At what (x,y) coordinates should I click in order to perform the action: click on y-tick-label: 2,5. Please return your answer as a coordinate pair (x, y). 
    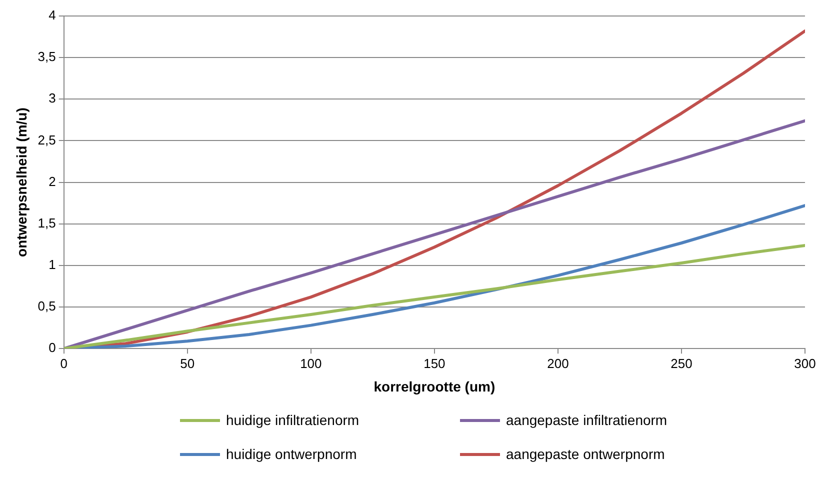
    Looking at the image, I should click on (47, 140).